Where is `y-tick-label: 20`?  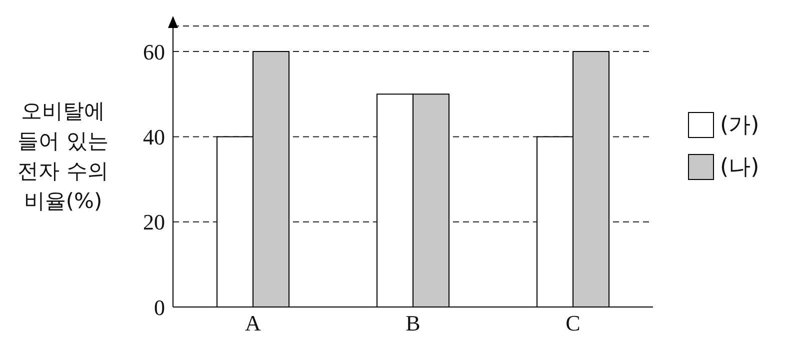
y-tick-label: 20 is located at coordinates (154, 222).